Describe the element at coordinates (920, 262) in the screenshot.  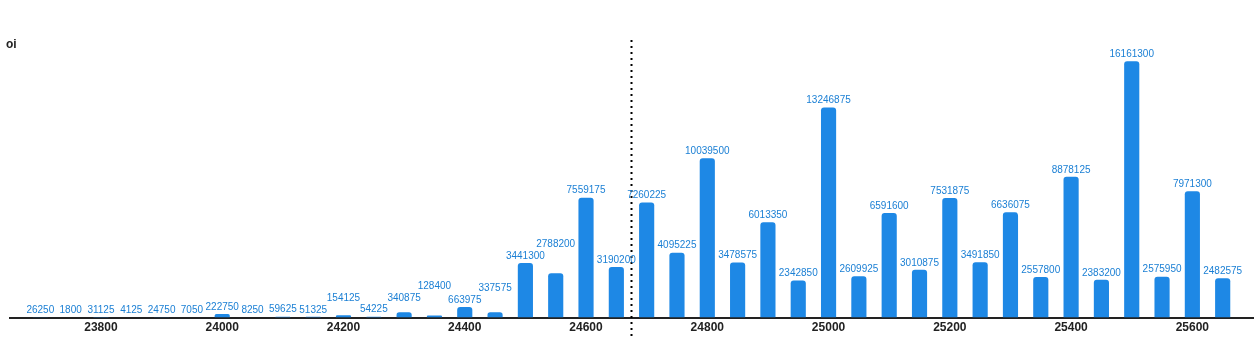
I see `data-label: 3010875` at that location.